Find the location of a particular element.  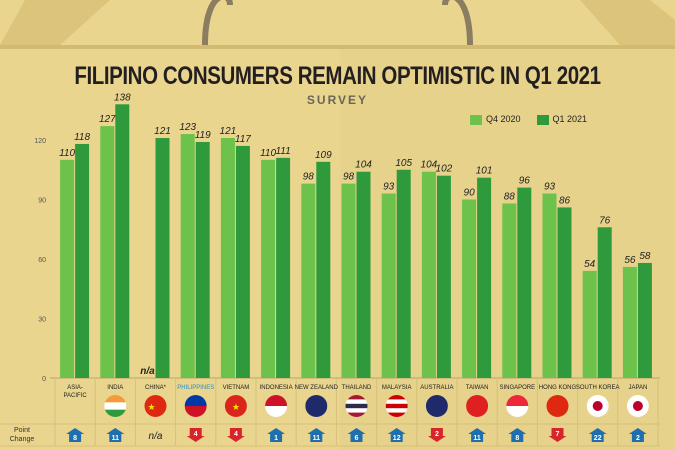

data-label: 58 is located at coordinates (645, 256).